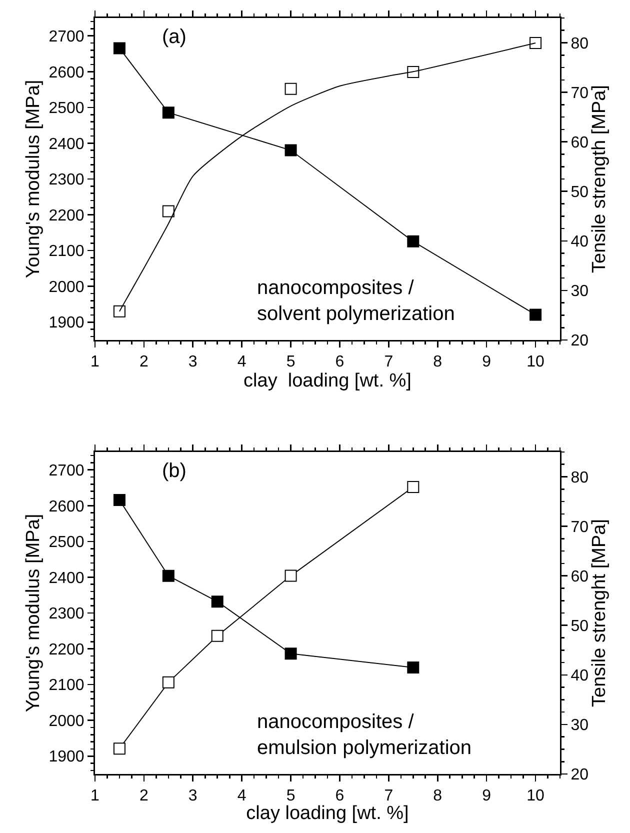 The height and width of the screenshot is (833, 630). Describe the element at coordinates (364, 735) in the screenshot. I see `annotation: nanocomposites / emulsion polymerization` at that location.